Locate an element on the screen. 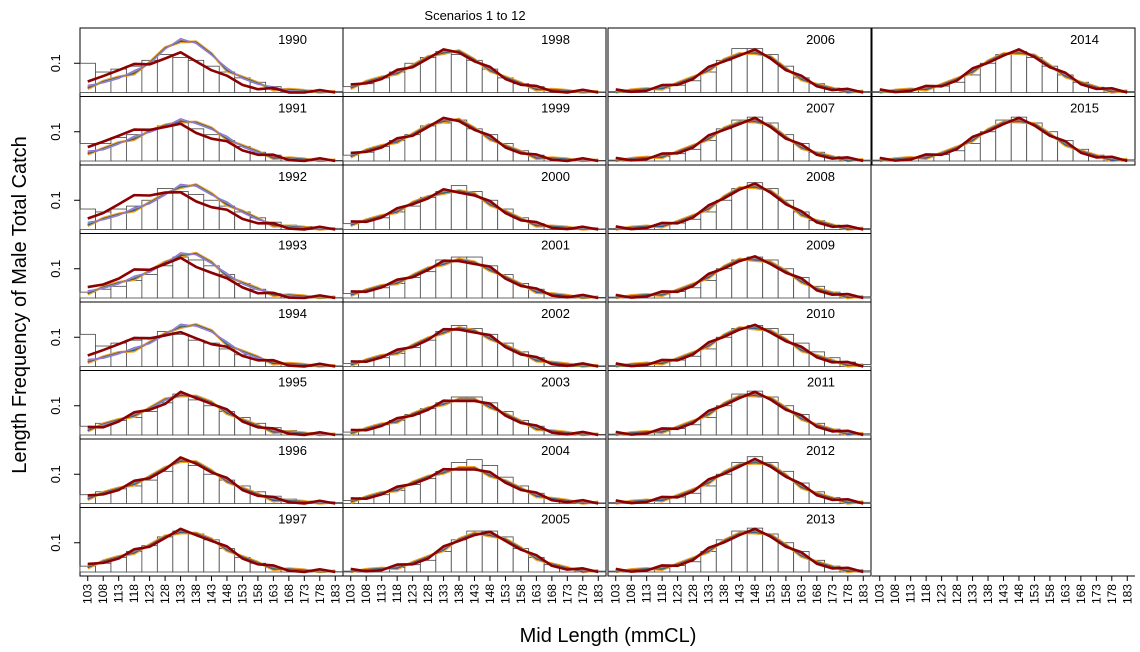  panel-2006: 2006 is located at coordinates (739, 62).